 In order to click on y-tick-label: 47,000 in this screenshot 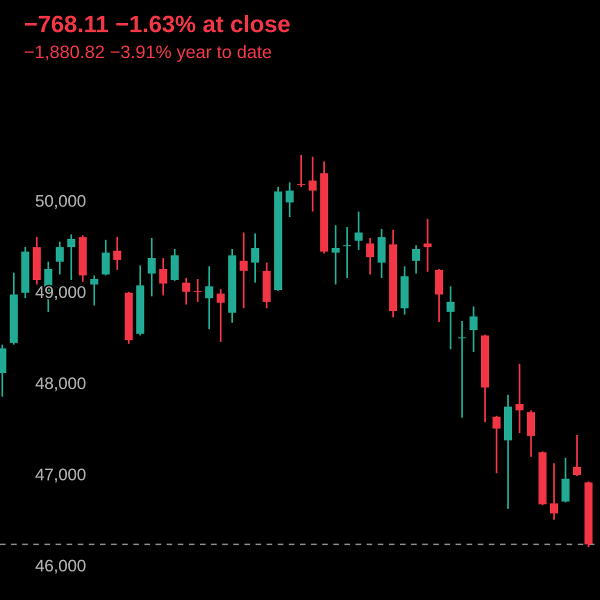, I will do `click(61, 475)`.